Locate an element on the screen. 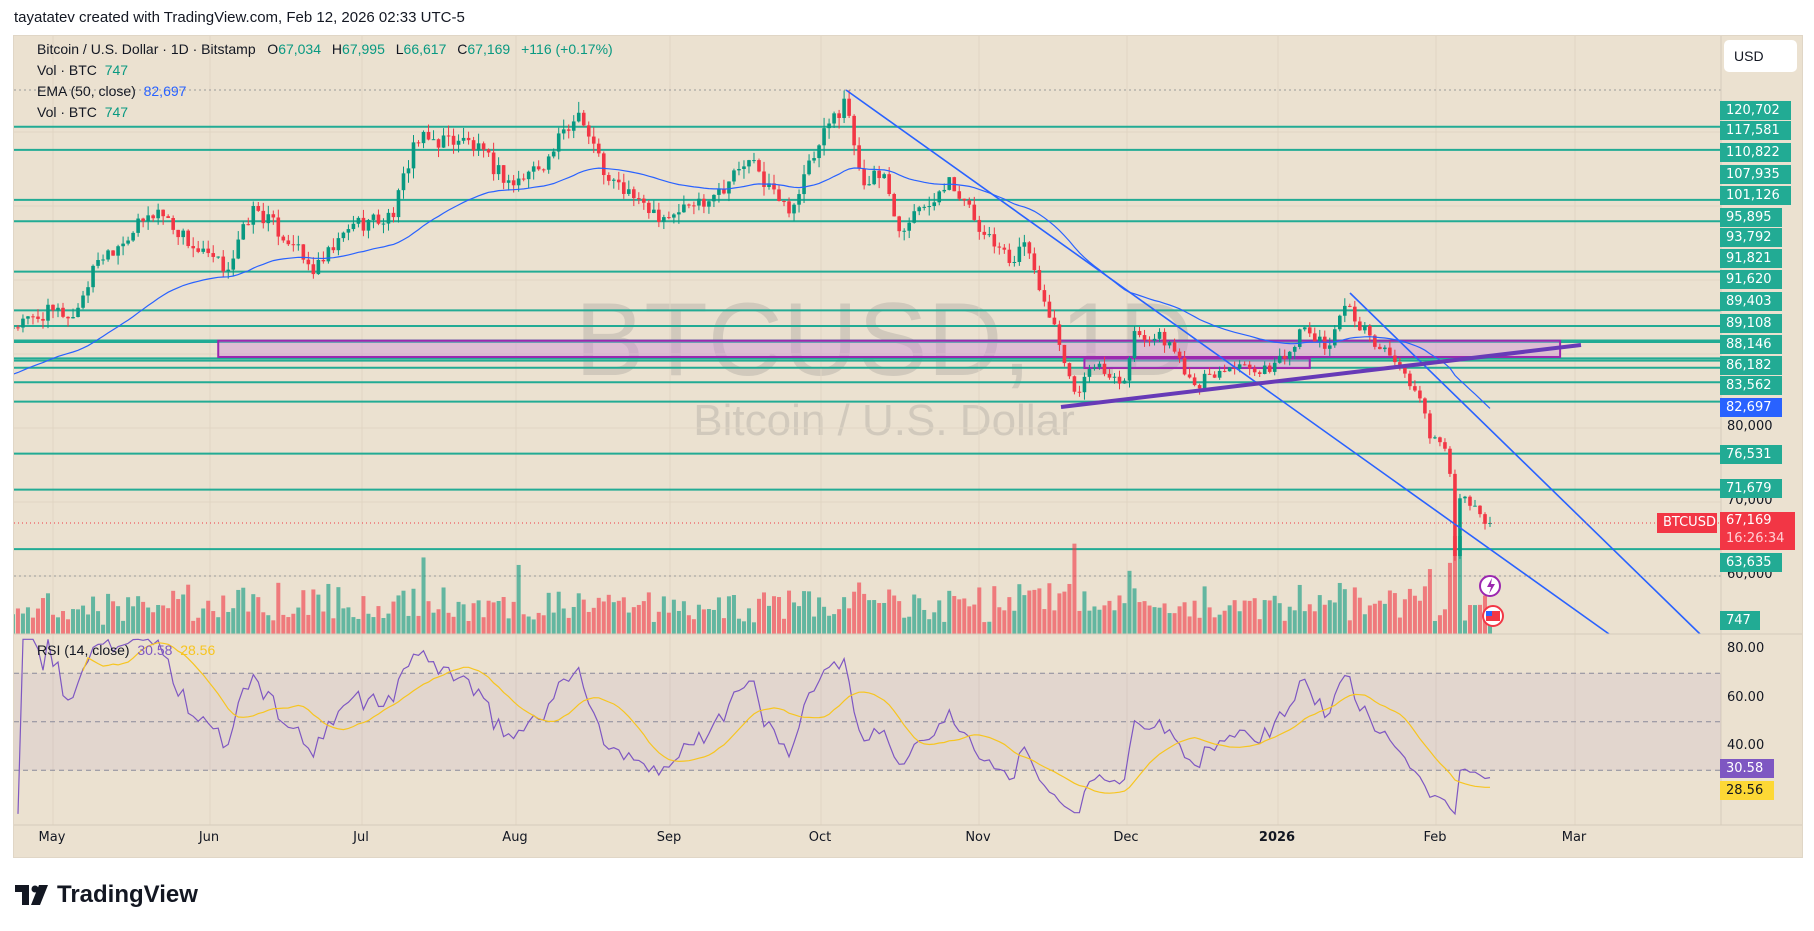  time-label: Feb is located at coordinates (1435, 837).